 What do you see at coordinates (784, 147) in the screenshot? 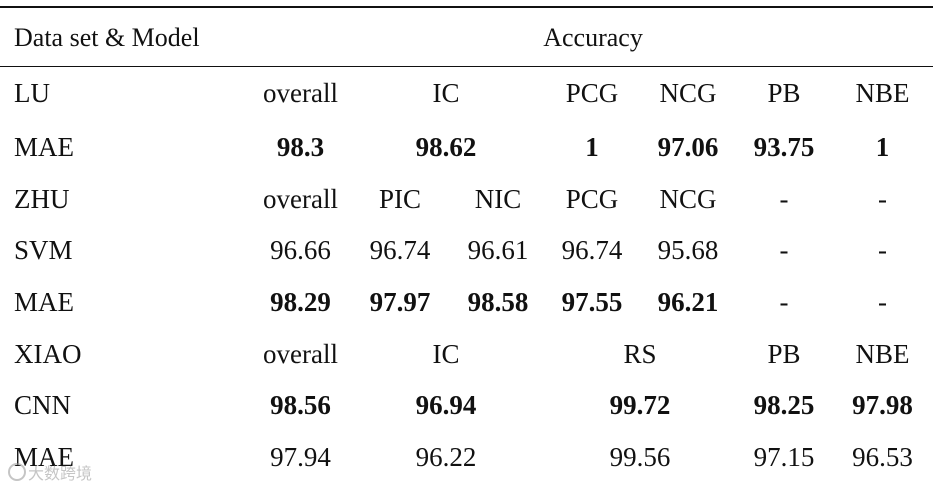
I see `table-cell: 93.75` at bounding box center [784, 147].